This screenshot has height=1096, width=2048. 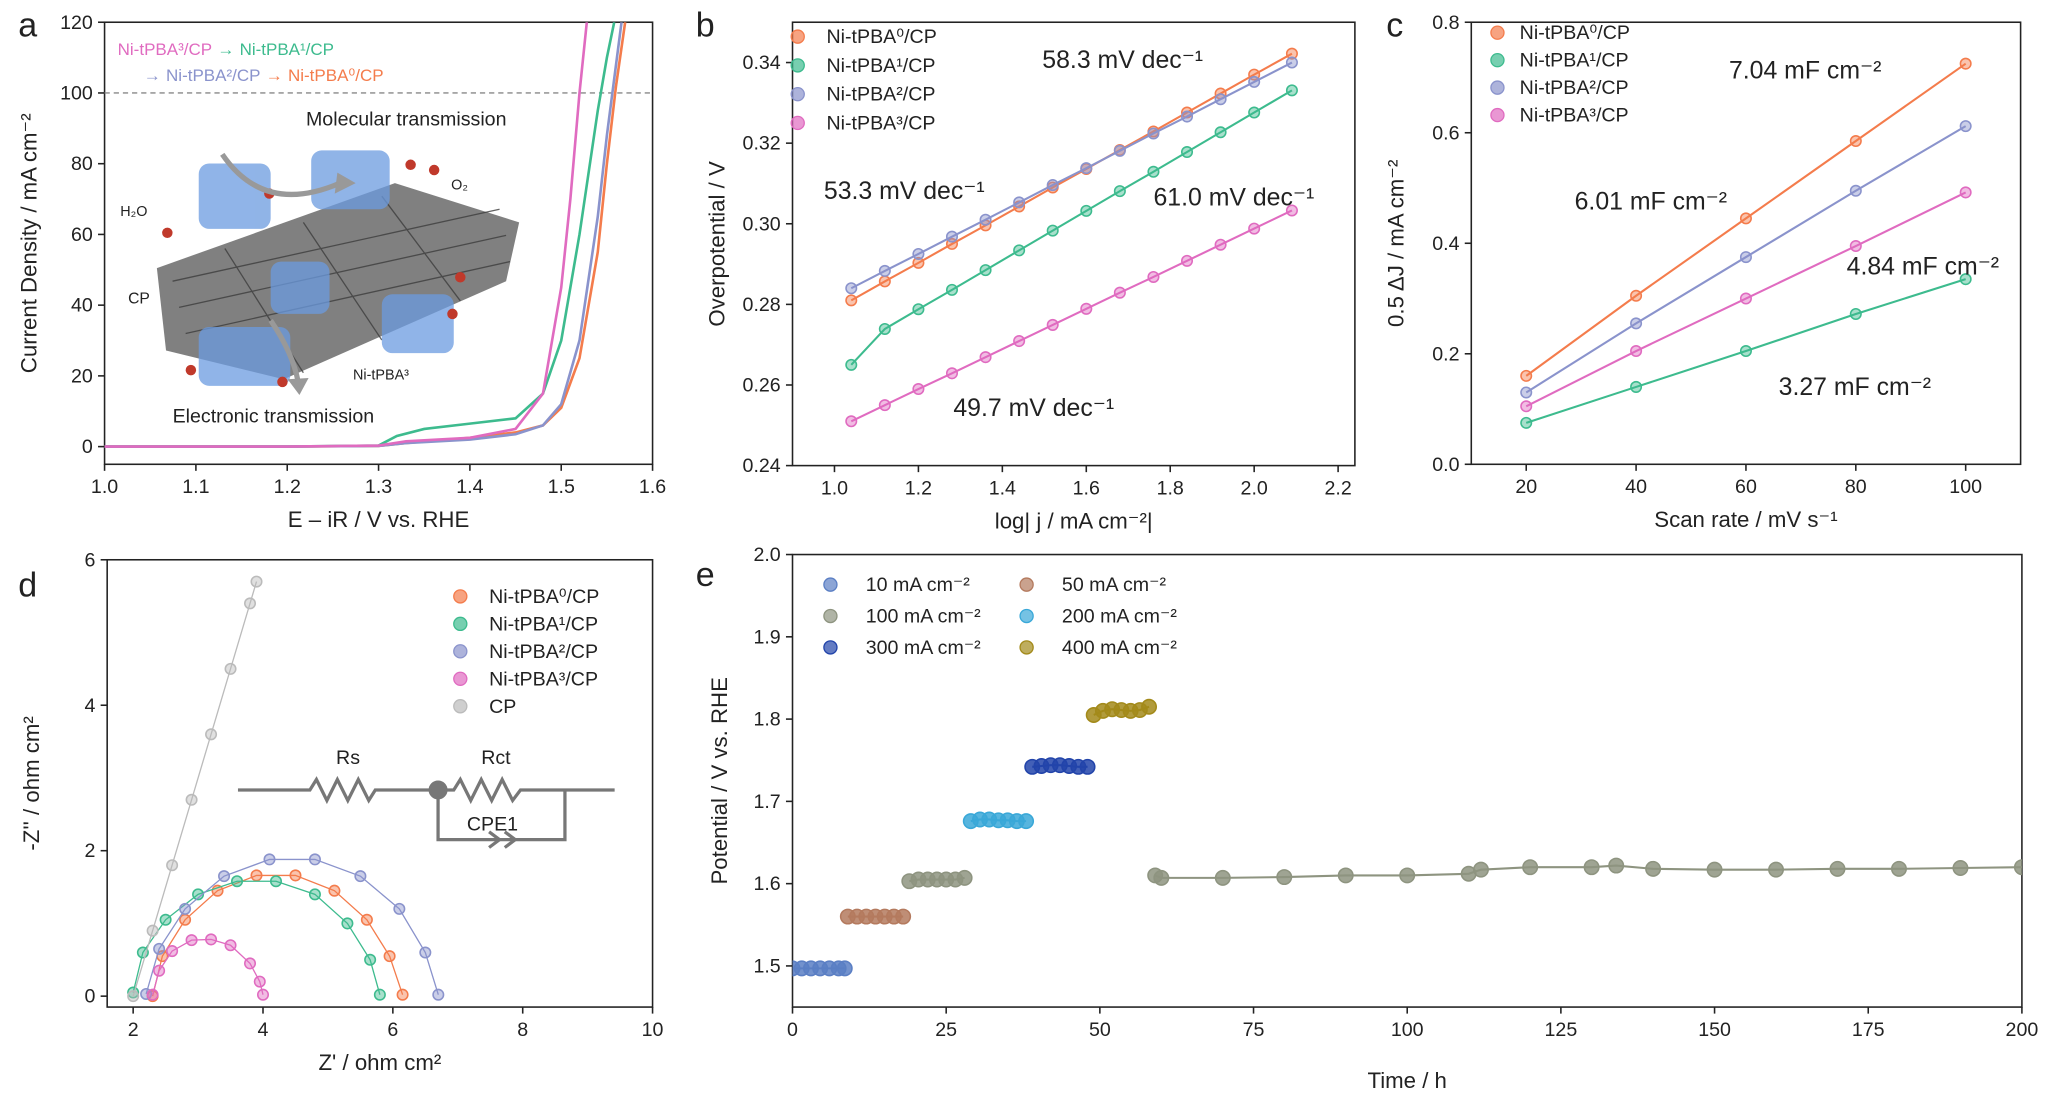 I want to click on panel-letter: a, so click(x=27, y=26).